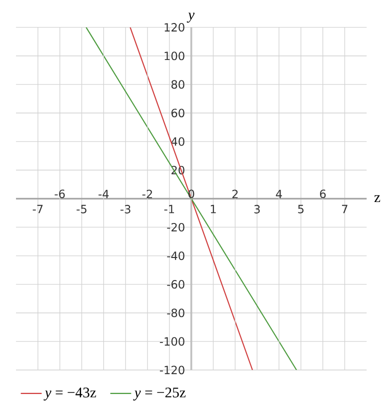 Image resolution: width=384 pixels, height=408 pixels. Describe the element at coordinates (301, 209) in the screenshot. I see `x-tick-label: 5` at that location.